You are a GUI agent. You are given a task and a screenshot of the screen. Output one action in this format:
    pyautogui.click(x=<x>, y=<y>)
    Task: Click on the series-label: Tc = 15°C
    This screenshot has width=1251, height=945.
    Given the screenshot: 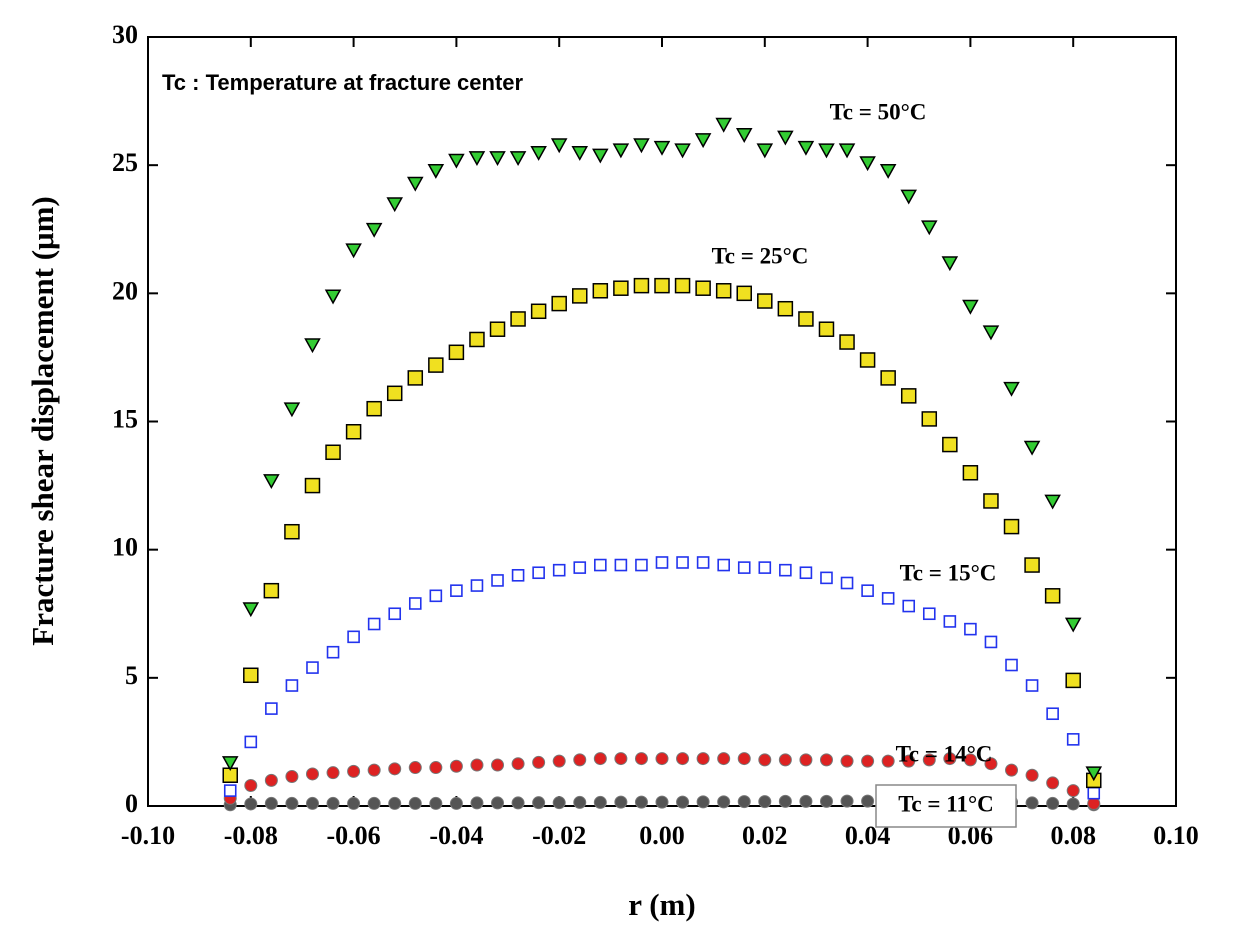 What is the action you would take?
    pyautogui.click(x=948, y=572)
    